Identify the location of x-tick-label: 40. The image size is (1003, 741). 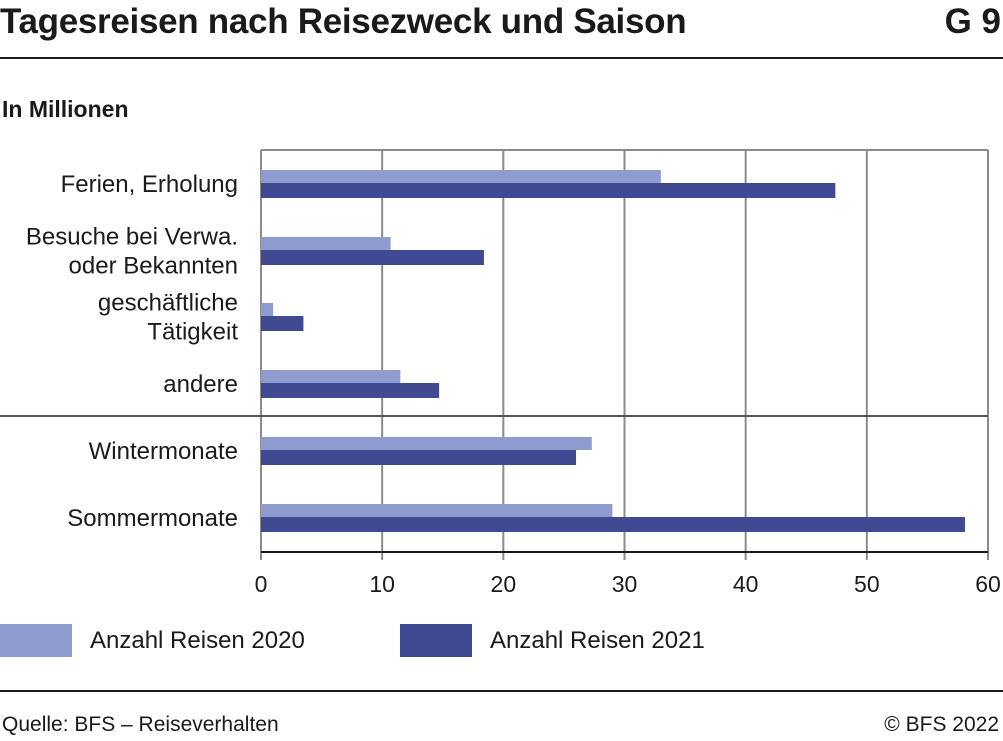
(746, 584).